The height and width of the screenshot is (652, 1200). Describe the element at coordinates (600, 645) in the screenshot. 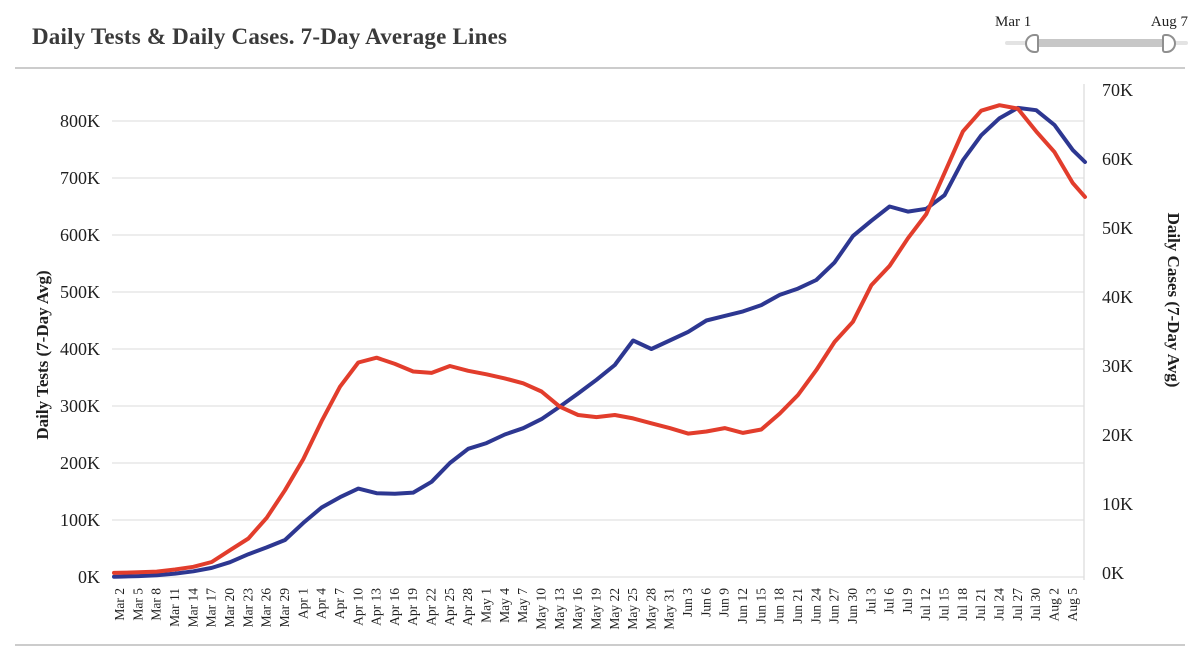

I see `bottom-separator` at that location.